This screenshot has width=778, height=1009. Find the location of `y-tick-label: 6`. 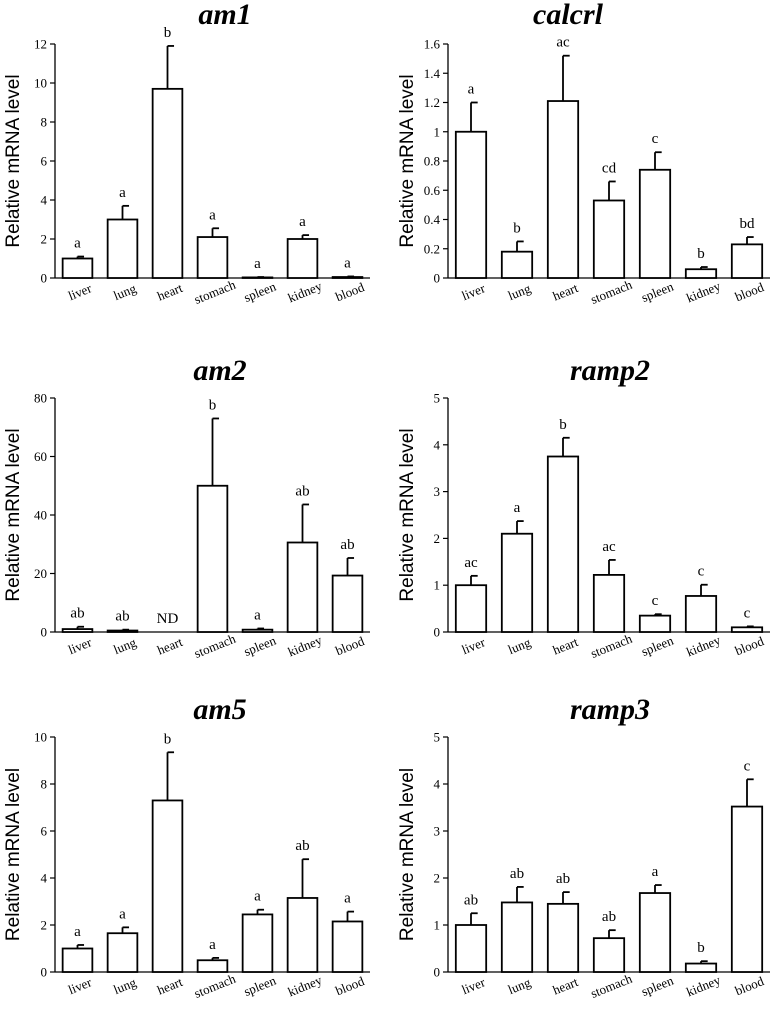

y-tick-label: 6 is located at coordinates (44, 161).